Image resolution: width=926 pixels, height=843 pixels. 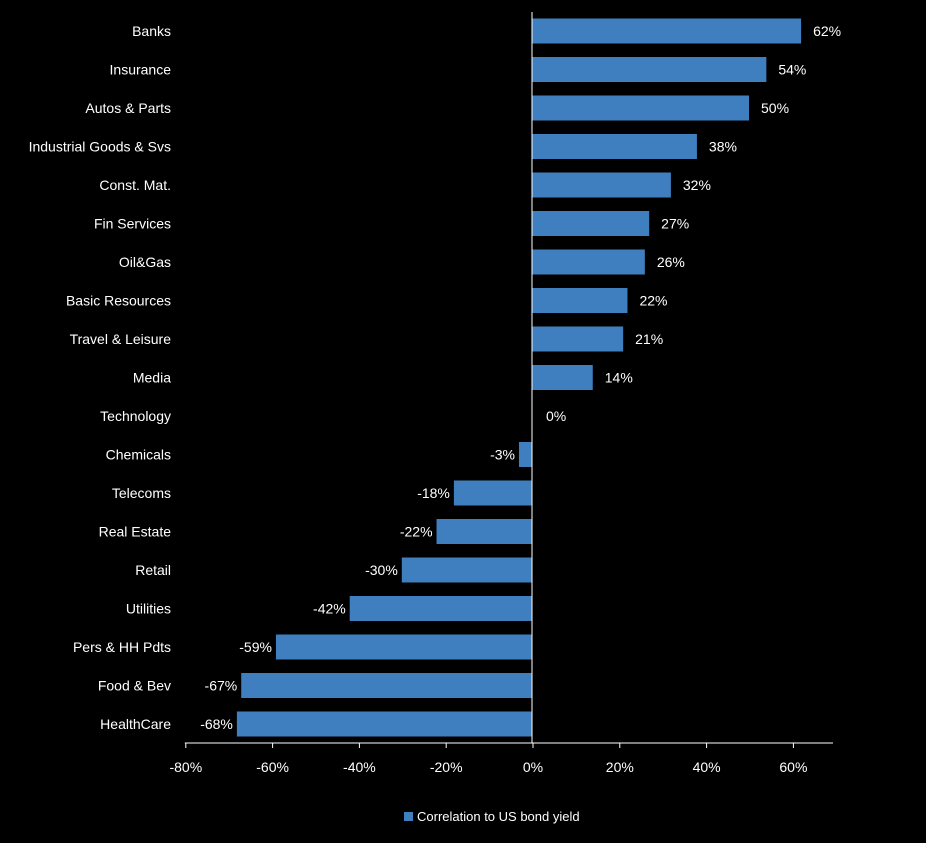 I want to click on x-tick-label: 40%, so click(x=707, y=767).